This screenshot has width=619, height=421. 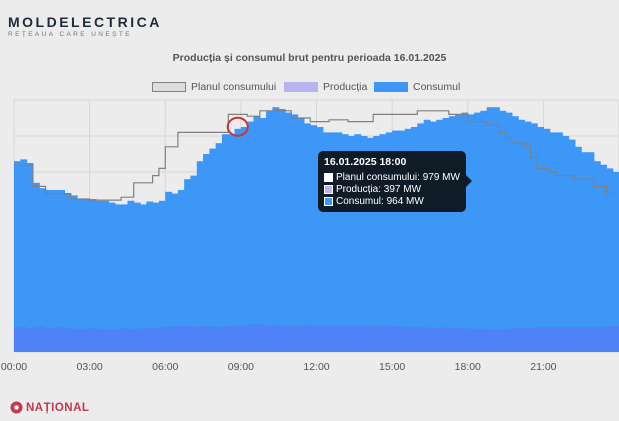 What do you see at coordinates (468, 367) in the screenshot?
I see `x-tick-label: 18:00` at bounding box center [468, 367].